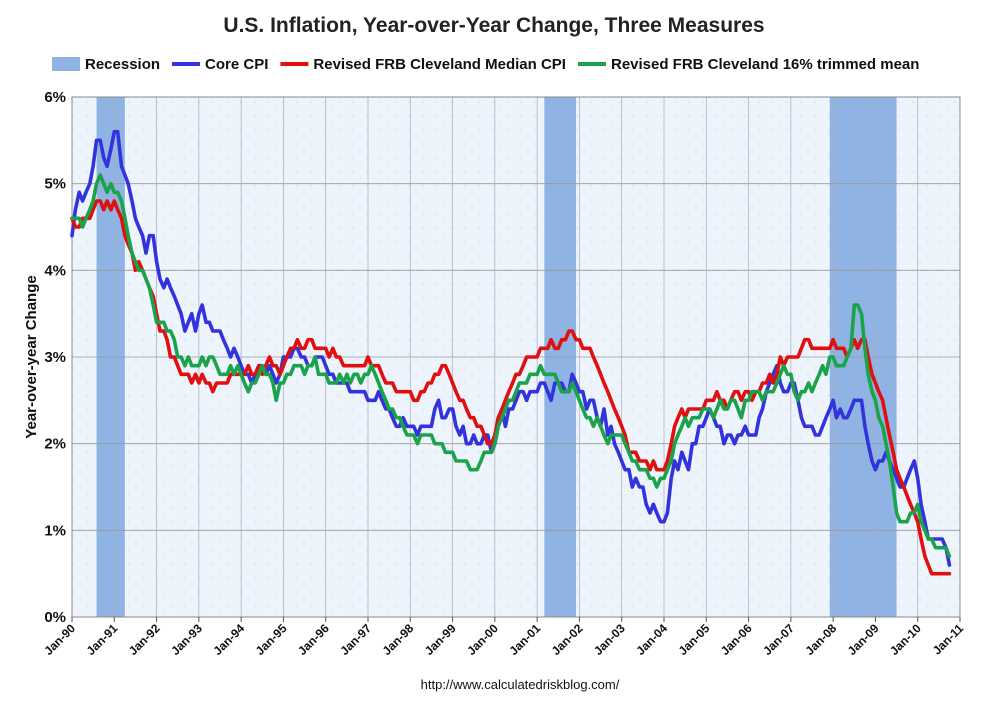 This screenshot has height=712, width=988. What do you see at coordinates (567, 639) in the screenshot?
I see `x-tick-label: Jan-02` at bounding box center [567, 639].